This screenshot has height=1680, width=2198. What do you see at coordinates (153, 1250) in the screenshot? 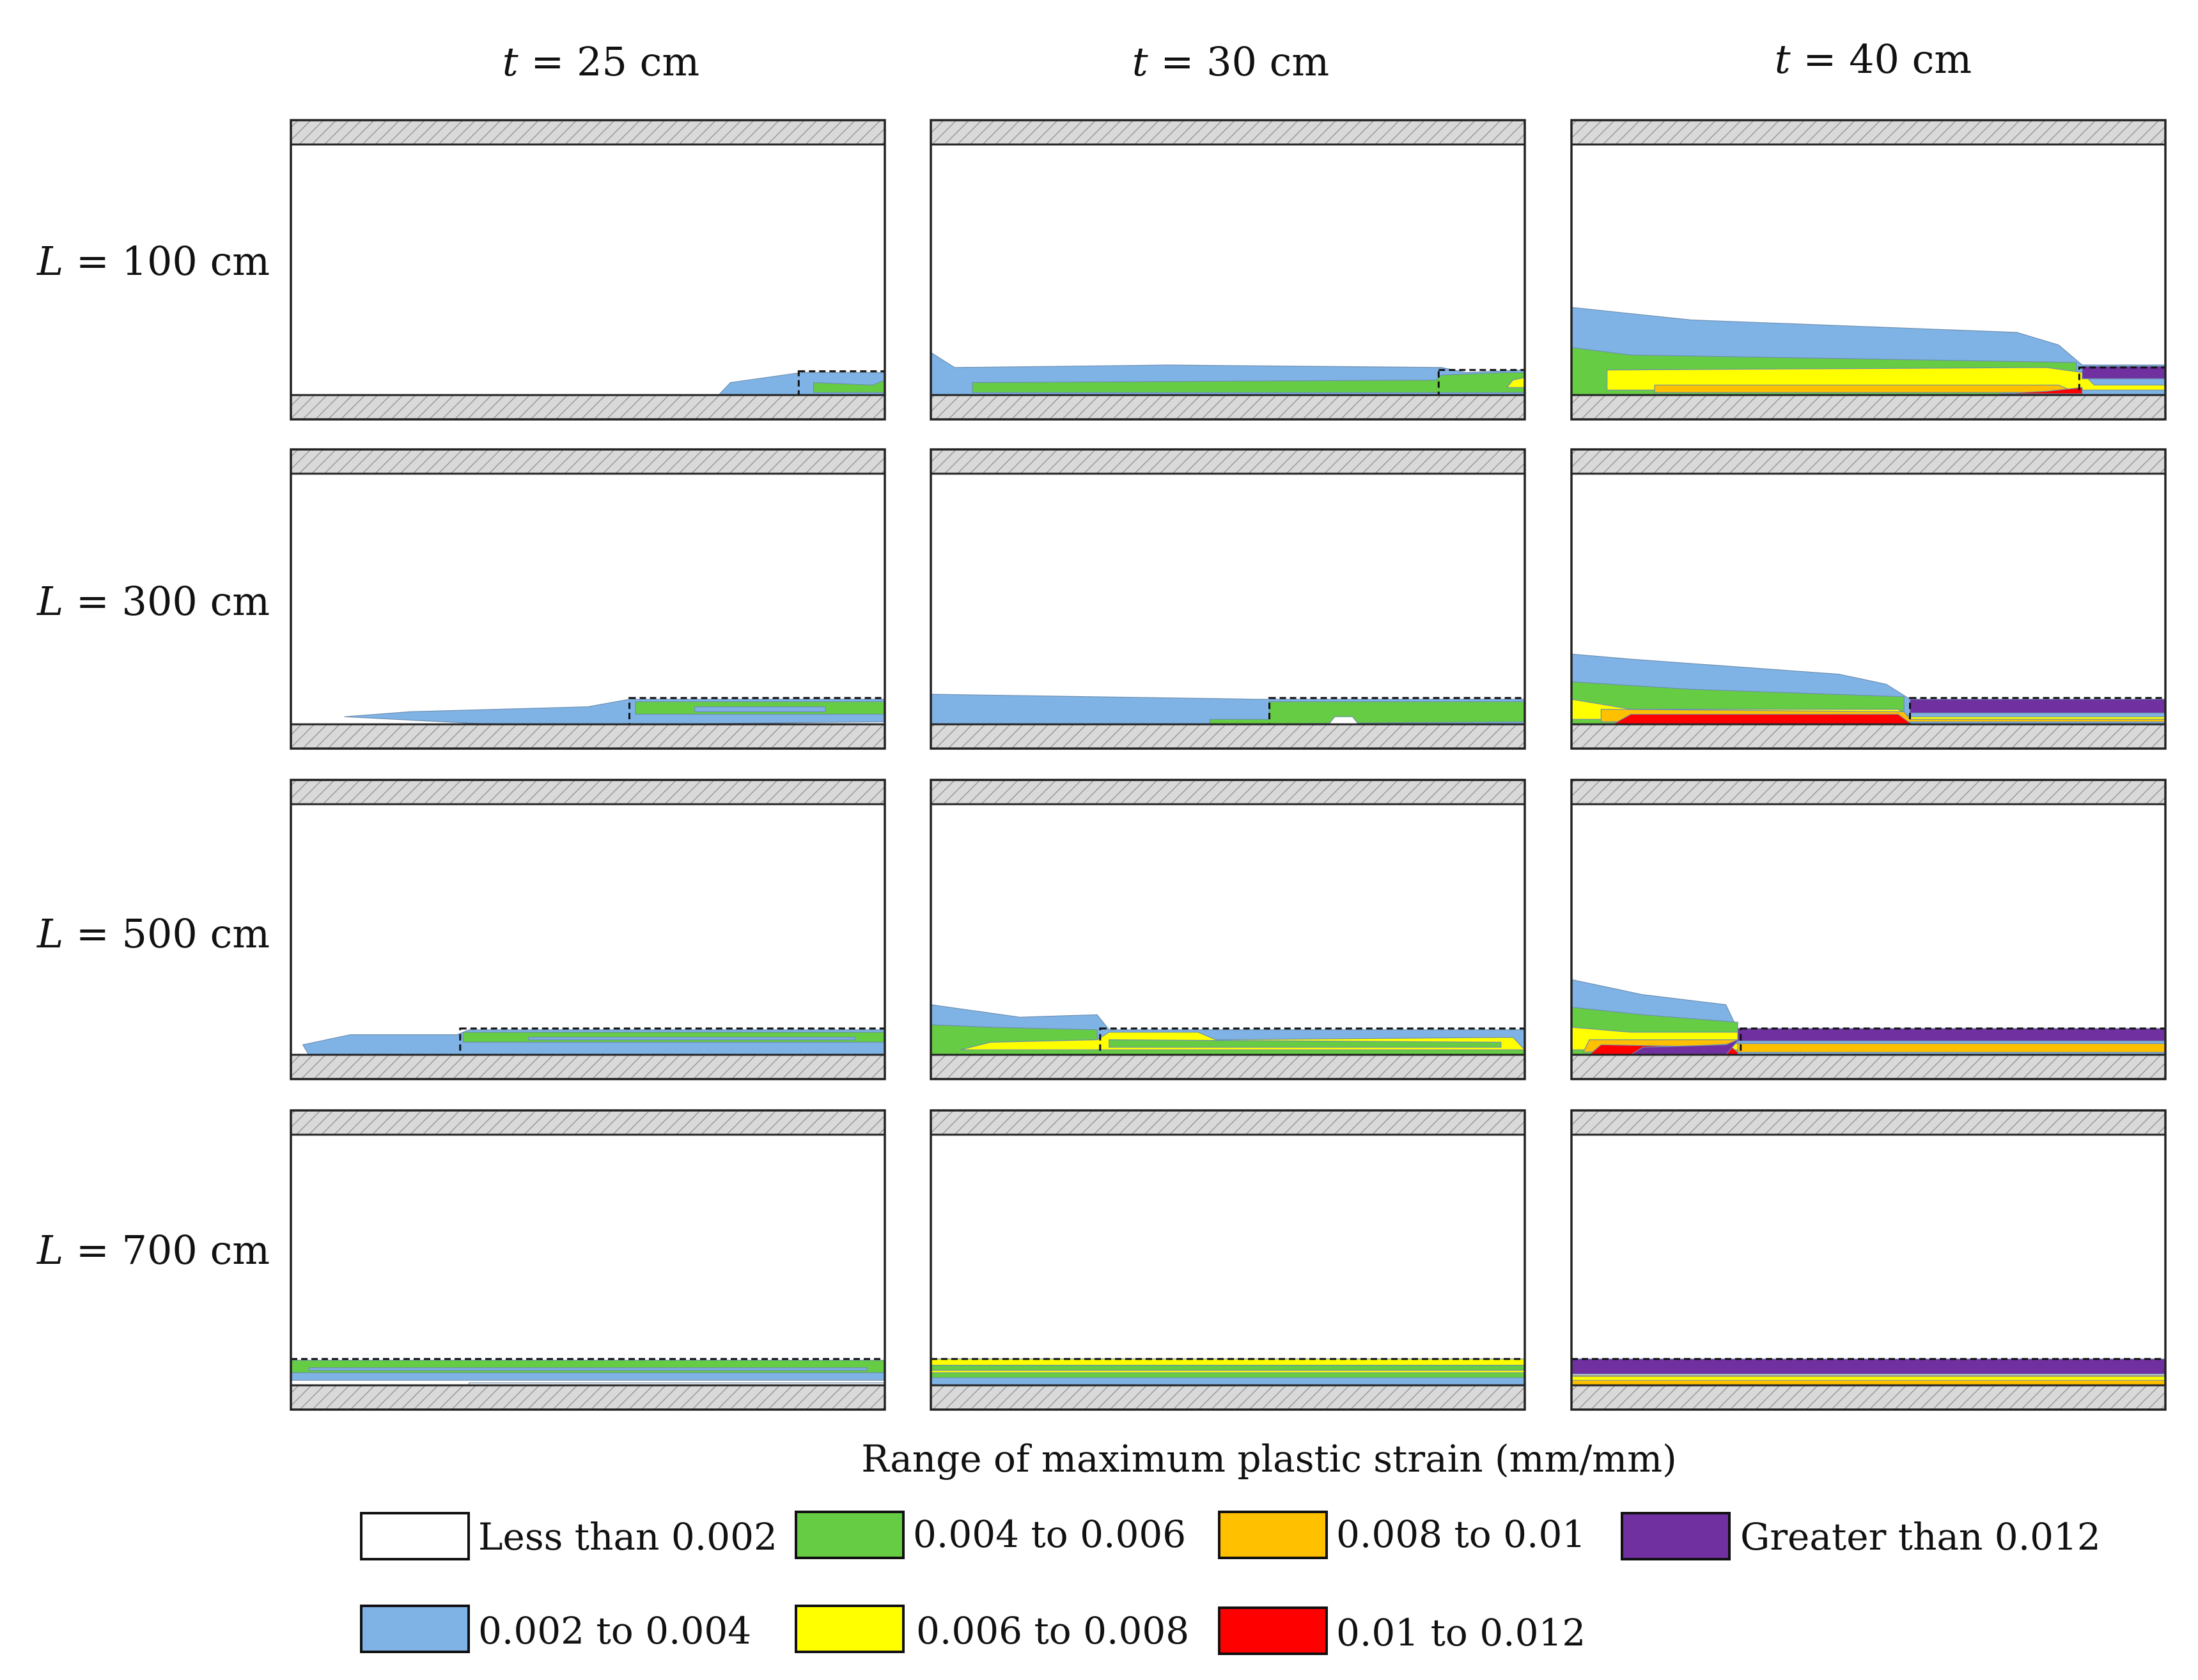
I see `row-header-l700: L = 700 cm` at bounding box center [153, 1250].